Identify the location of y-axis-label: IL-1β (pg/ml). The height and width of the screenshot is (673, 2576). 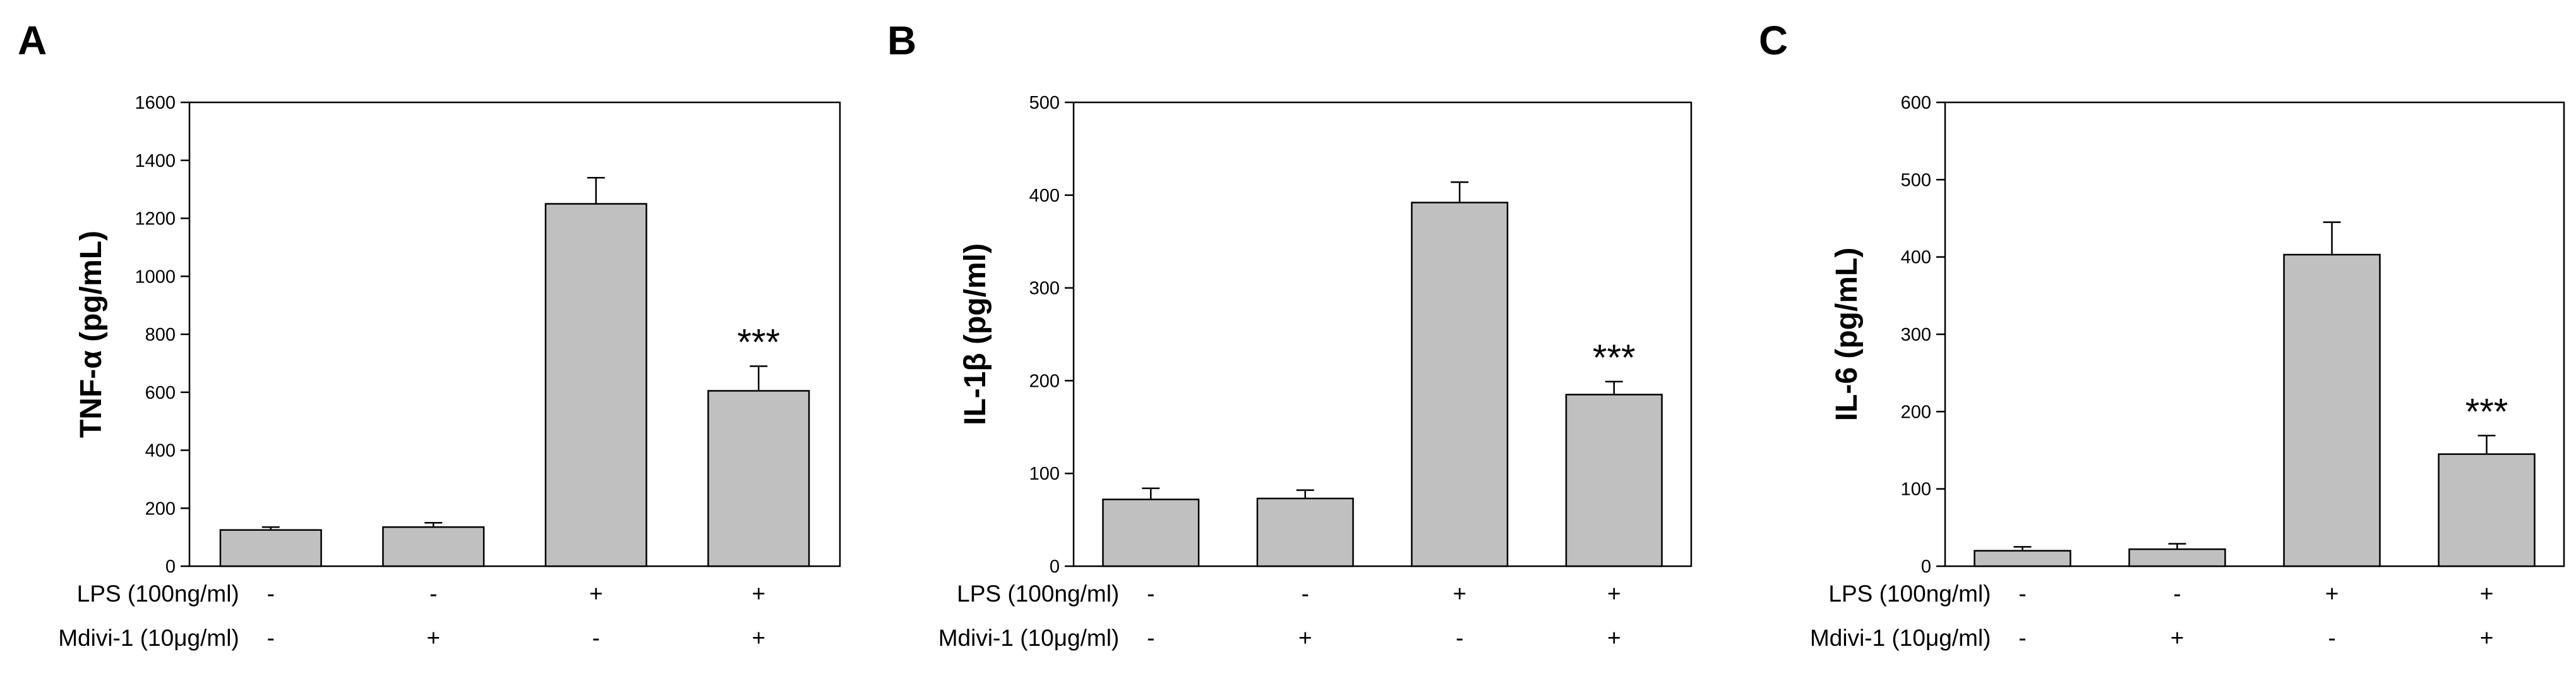
(975, 334).